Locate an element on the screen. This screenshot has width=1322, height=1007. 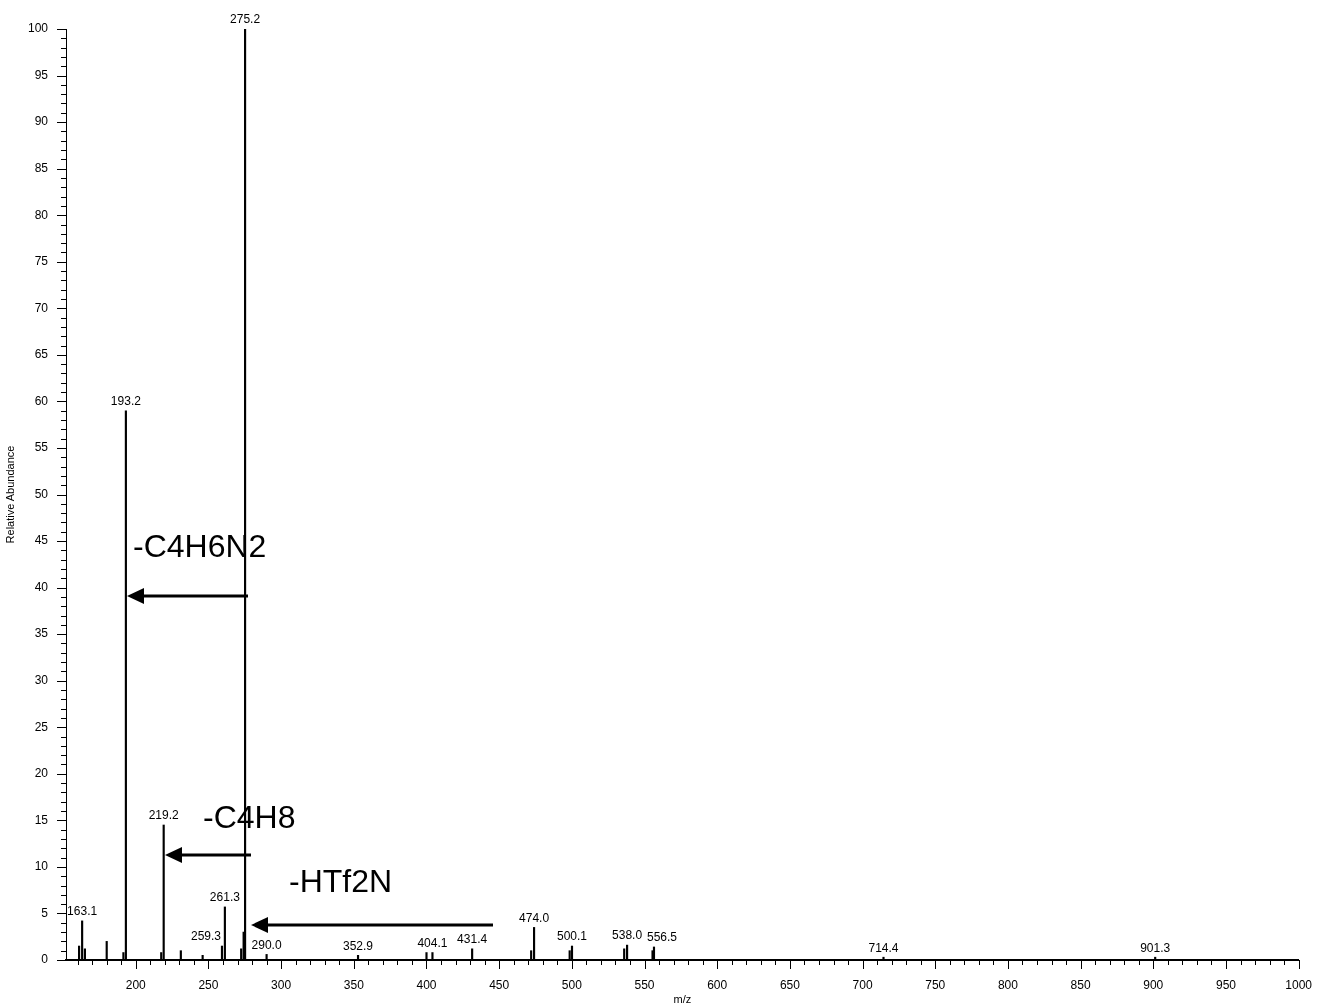
annotation: 901.3 is located at coordinates (1155, 947).